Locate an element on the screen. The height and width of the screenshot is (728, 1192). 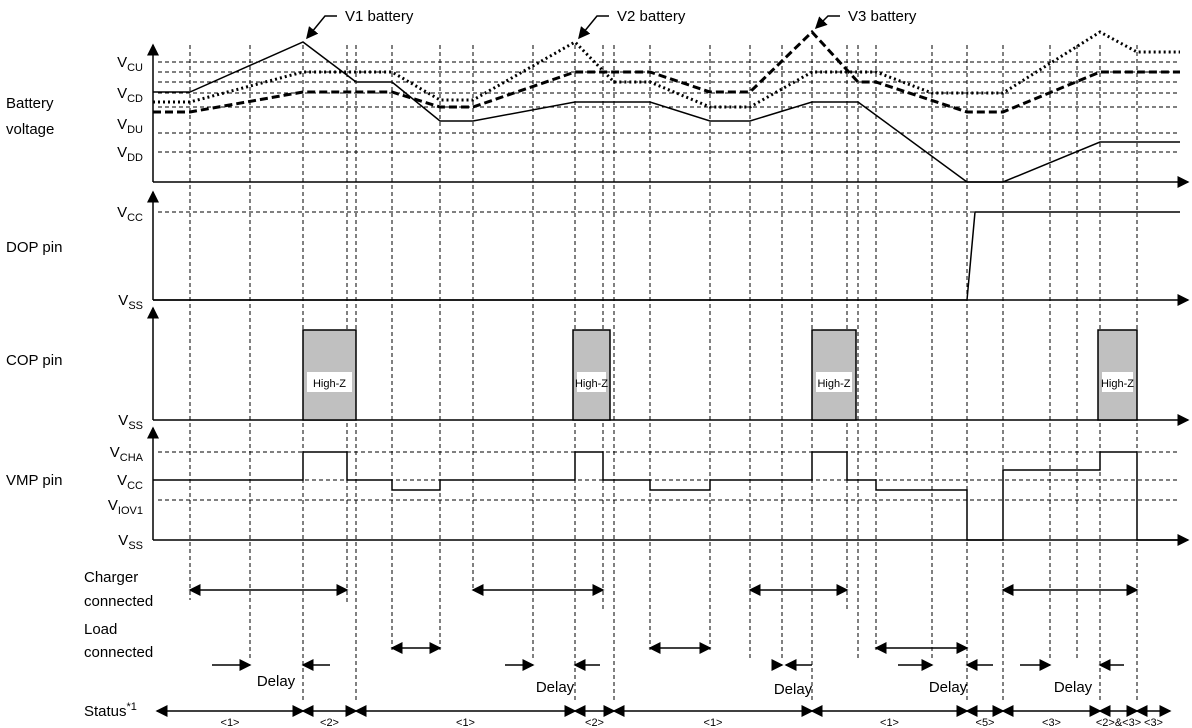
dop-level: VCC is located at coordinates (130, 214).